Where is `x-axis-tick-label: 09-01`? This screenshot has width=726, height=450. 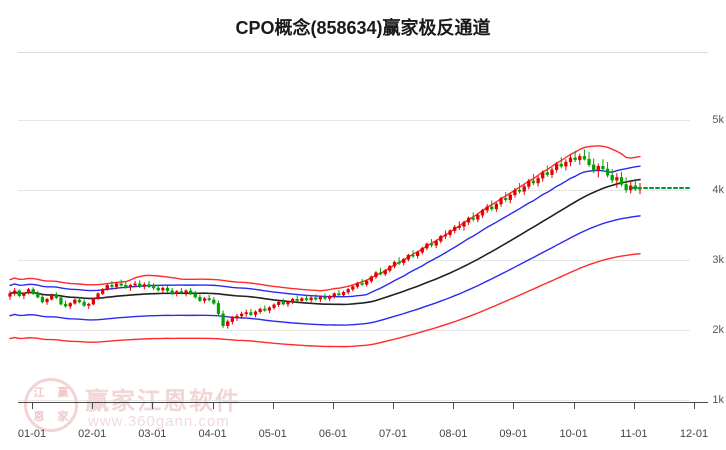
x-axis-tick-label: 09-01 is located at coordinates (513, 434).